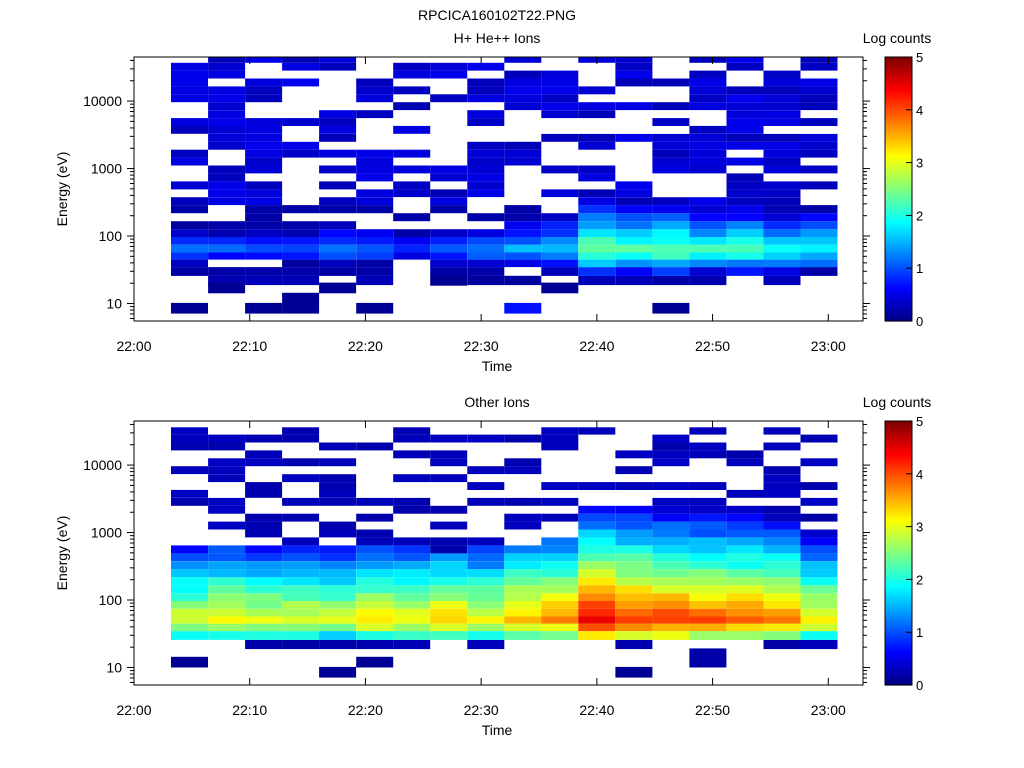 The width and height of the screenshot is (1024, 768). Describe the element at coordinates (596, 710) in the screenshot. I see `x-tick-label: 22:40` at that location.